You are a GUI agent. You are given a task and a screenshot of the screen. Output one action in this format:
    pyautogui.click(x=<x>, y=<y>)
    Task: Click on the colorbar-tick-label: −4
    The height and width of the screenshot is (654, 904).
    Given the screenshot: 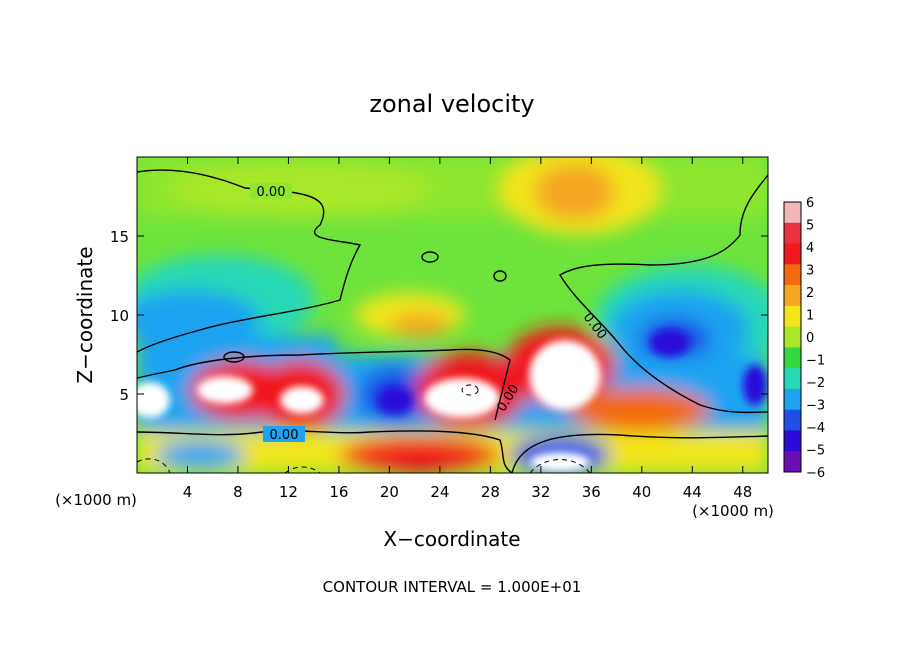 What is the action you would take?
    pyautogui.click(x=815, y=428)
    